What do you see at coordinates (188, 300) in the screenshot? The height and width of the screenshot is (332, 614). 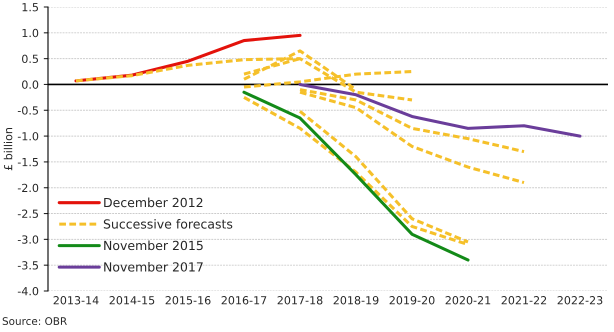 I see `x-tick-label: 2015-16` at bounding box center [188, 300].